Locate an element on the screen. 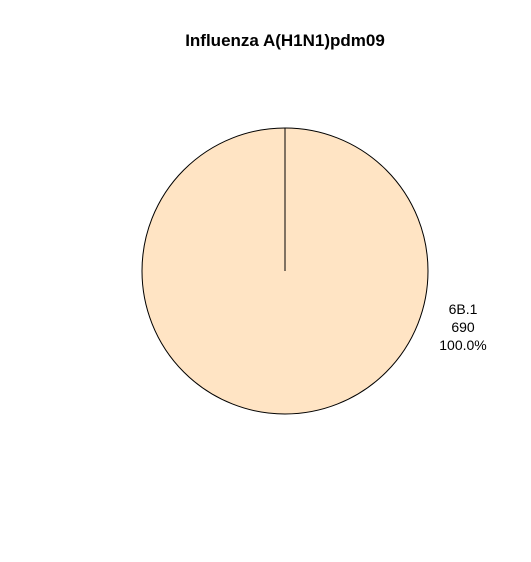 The image size is (531, 562). slice-label-percent: 100.0% is located at coordinates (462, 345).